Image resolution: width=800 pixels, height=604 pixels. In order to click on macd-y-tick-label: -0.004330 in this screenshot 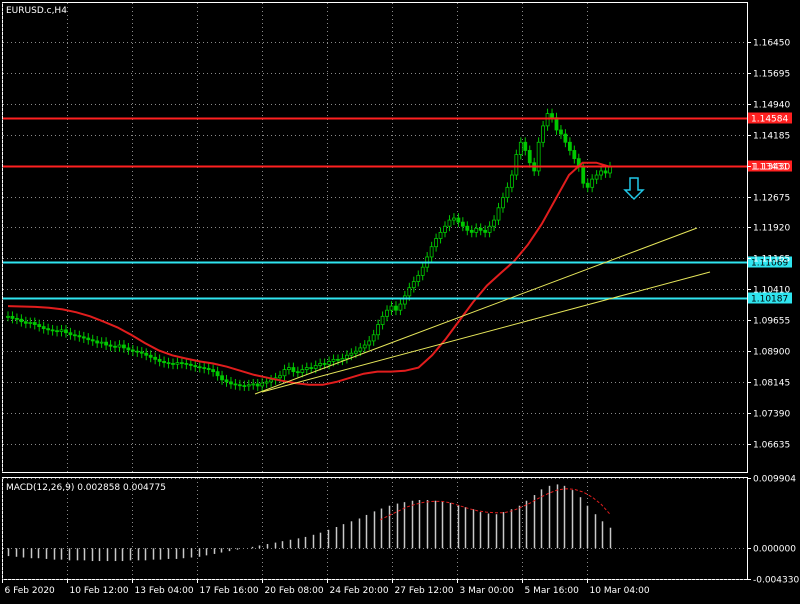, I will do `click(776, 581)`.